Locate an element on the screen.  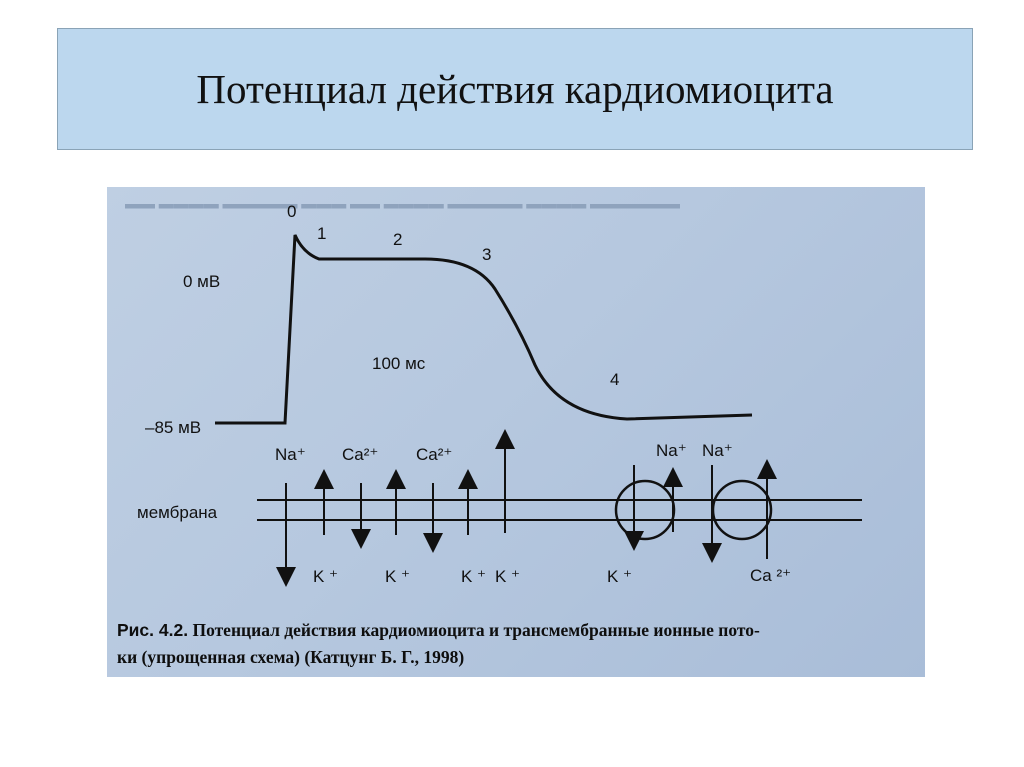
slide-title: Потенциал действия кардиомиоцита is located at coordinates (515, 89).